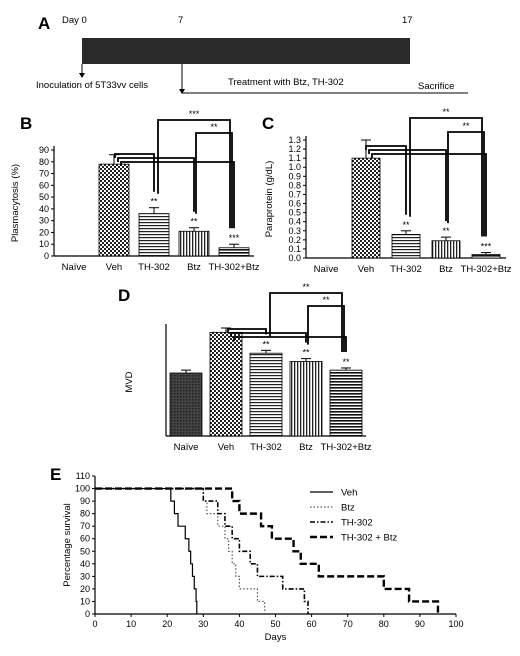 The height and width of the screenshot is (656, 520). What do you see at coordinates (85, 589) in the screenshot?
I see `y-tick-label: 20` at bounding box center [85, 589].